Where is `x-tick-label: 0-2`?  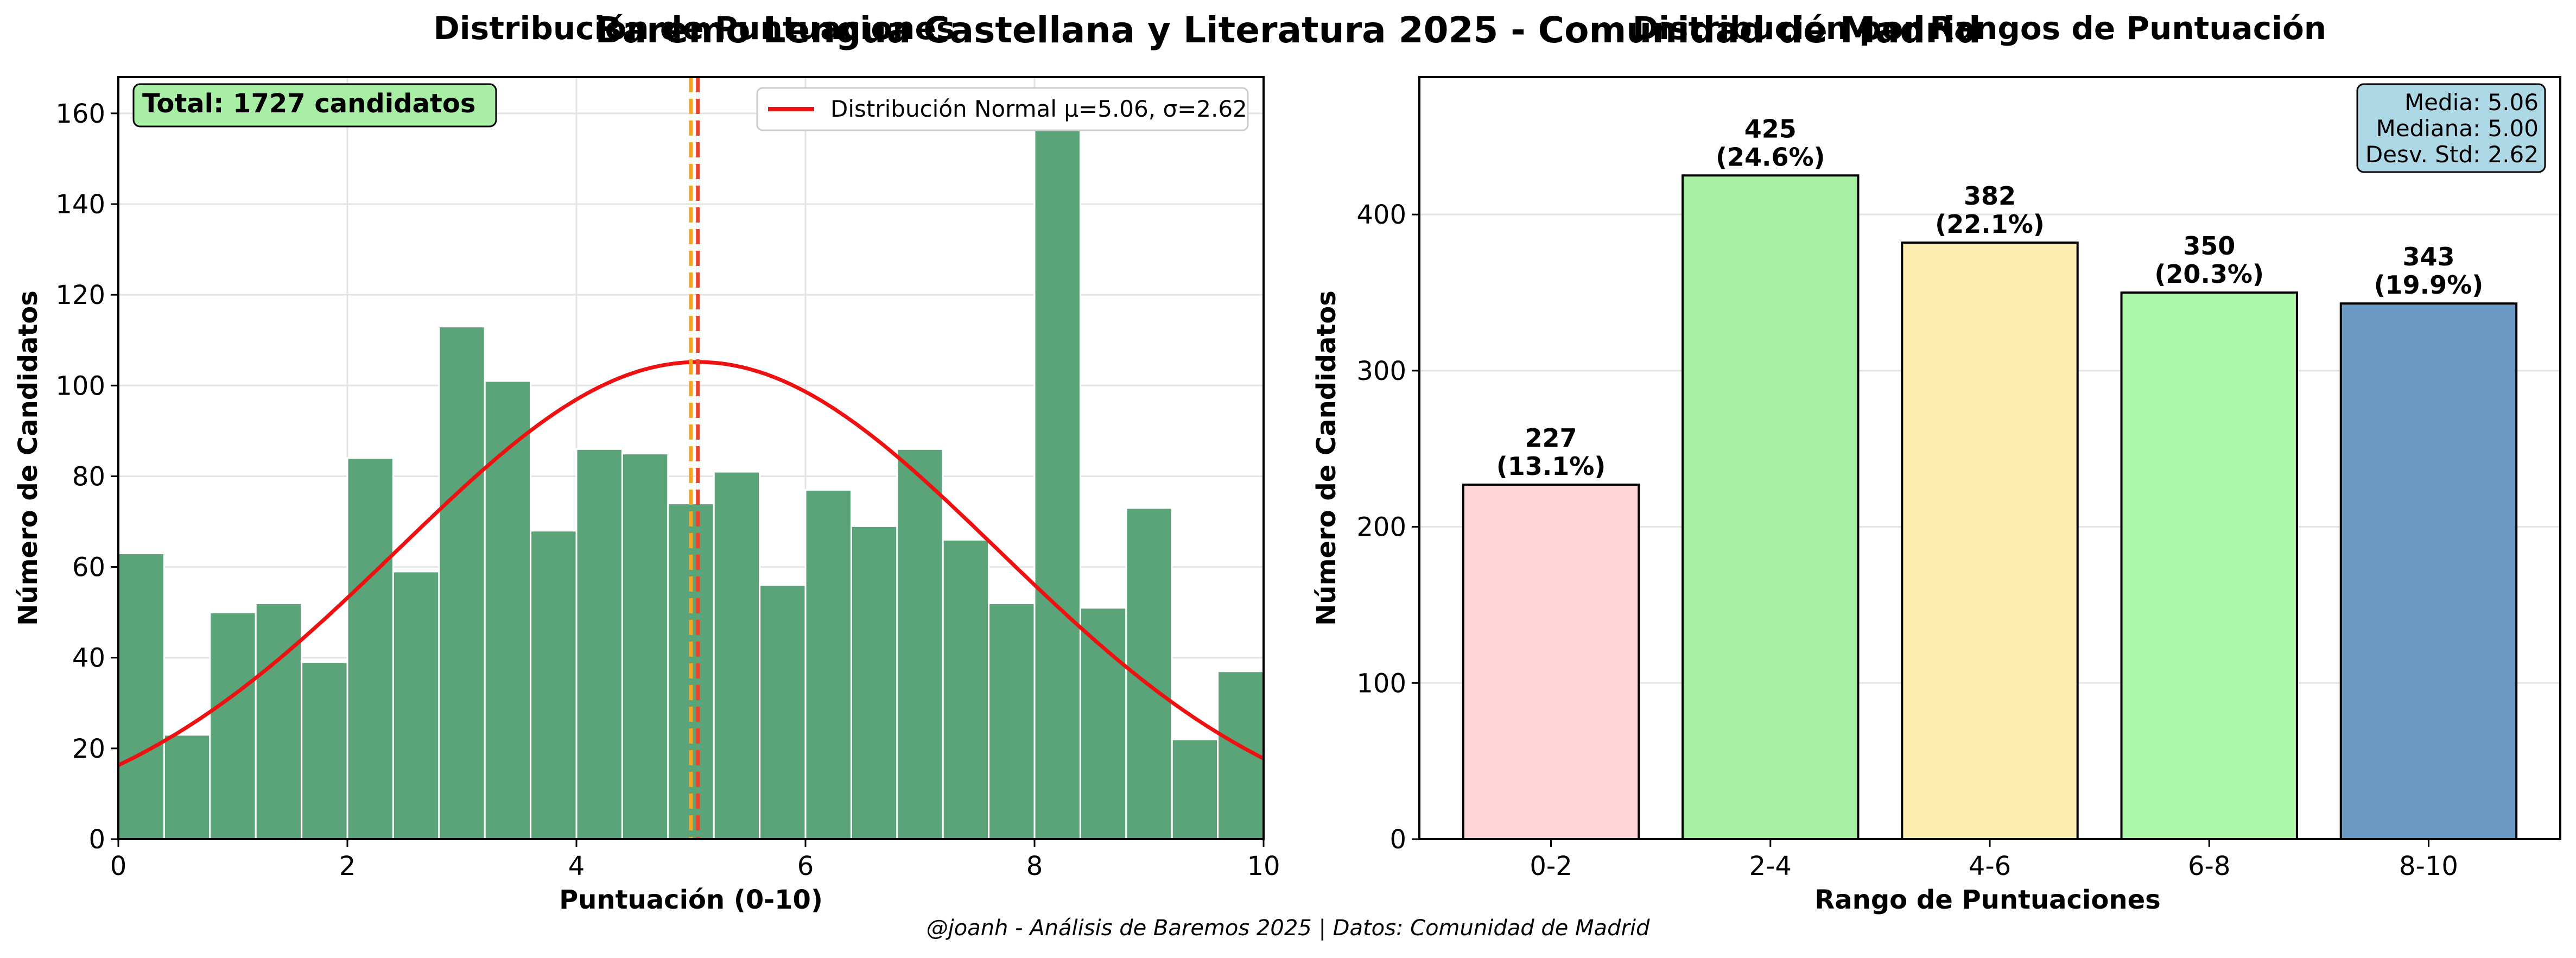
x-tick-label: 0-2 is located at coordinates (1551, 866).